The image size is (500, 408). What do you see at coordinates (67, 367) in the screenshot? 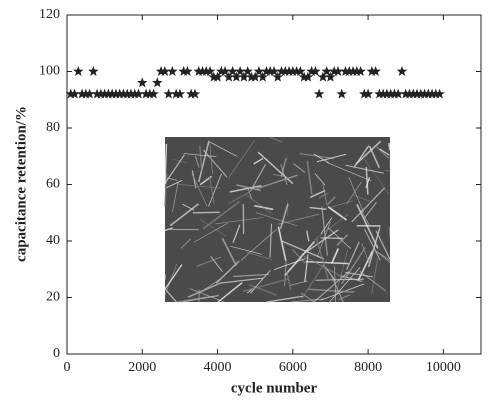
I see `x-tick-label: 0` at bounding box center [67, 367].